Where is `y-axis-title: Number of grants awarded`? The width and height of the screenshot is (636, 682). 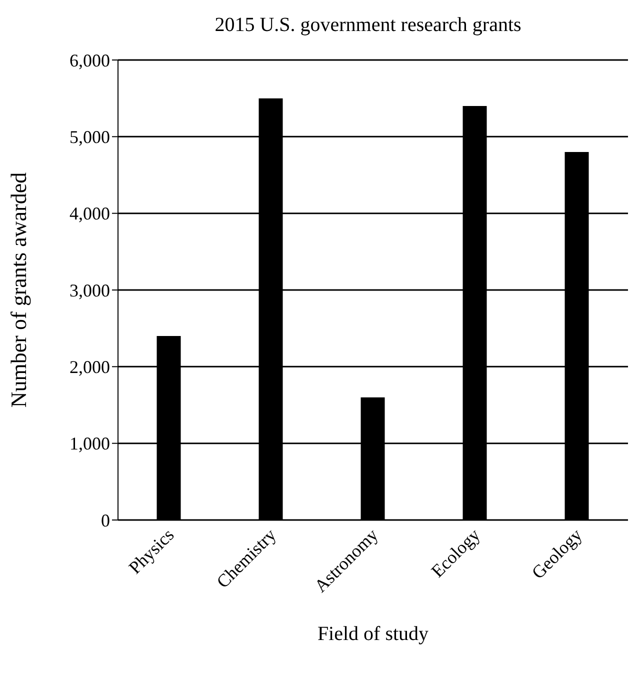 y-axis-title: Number of grants awarded is located at coordinates (18, 290).